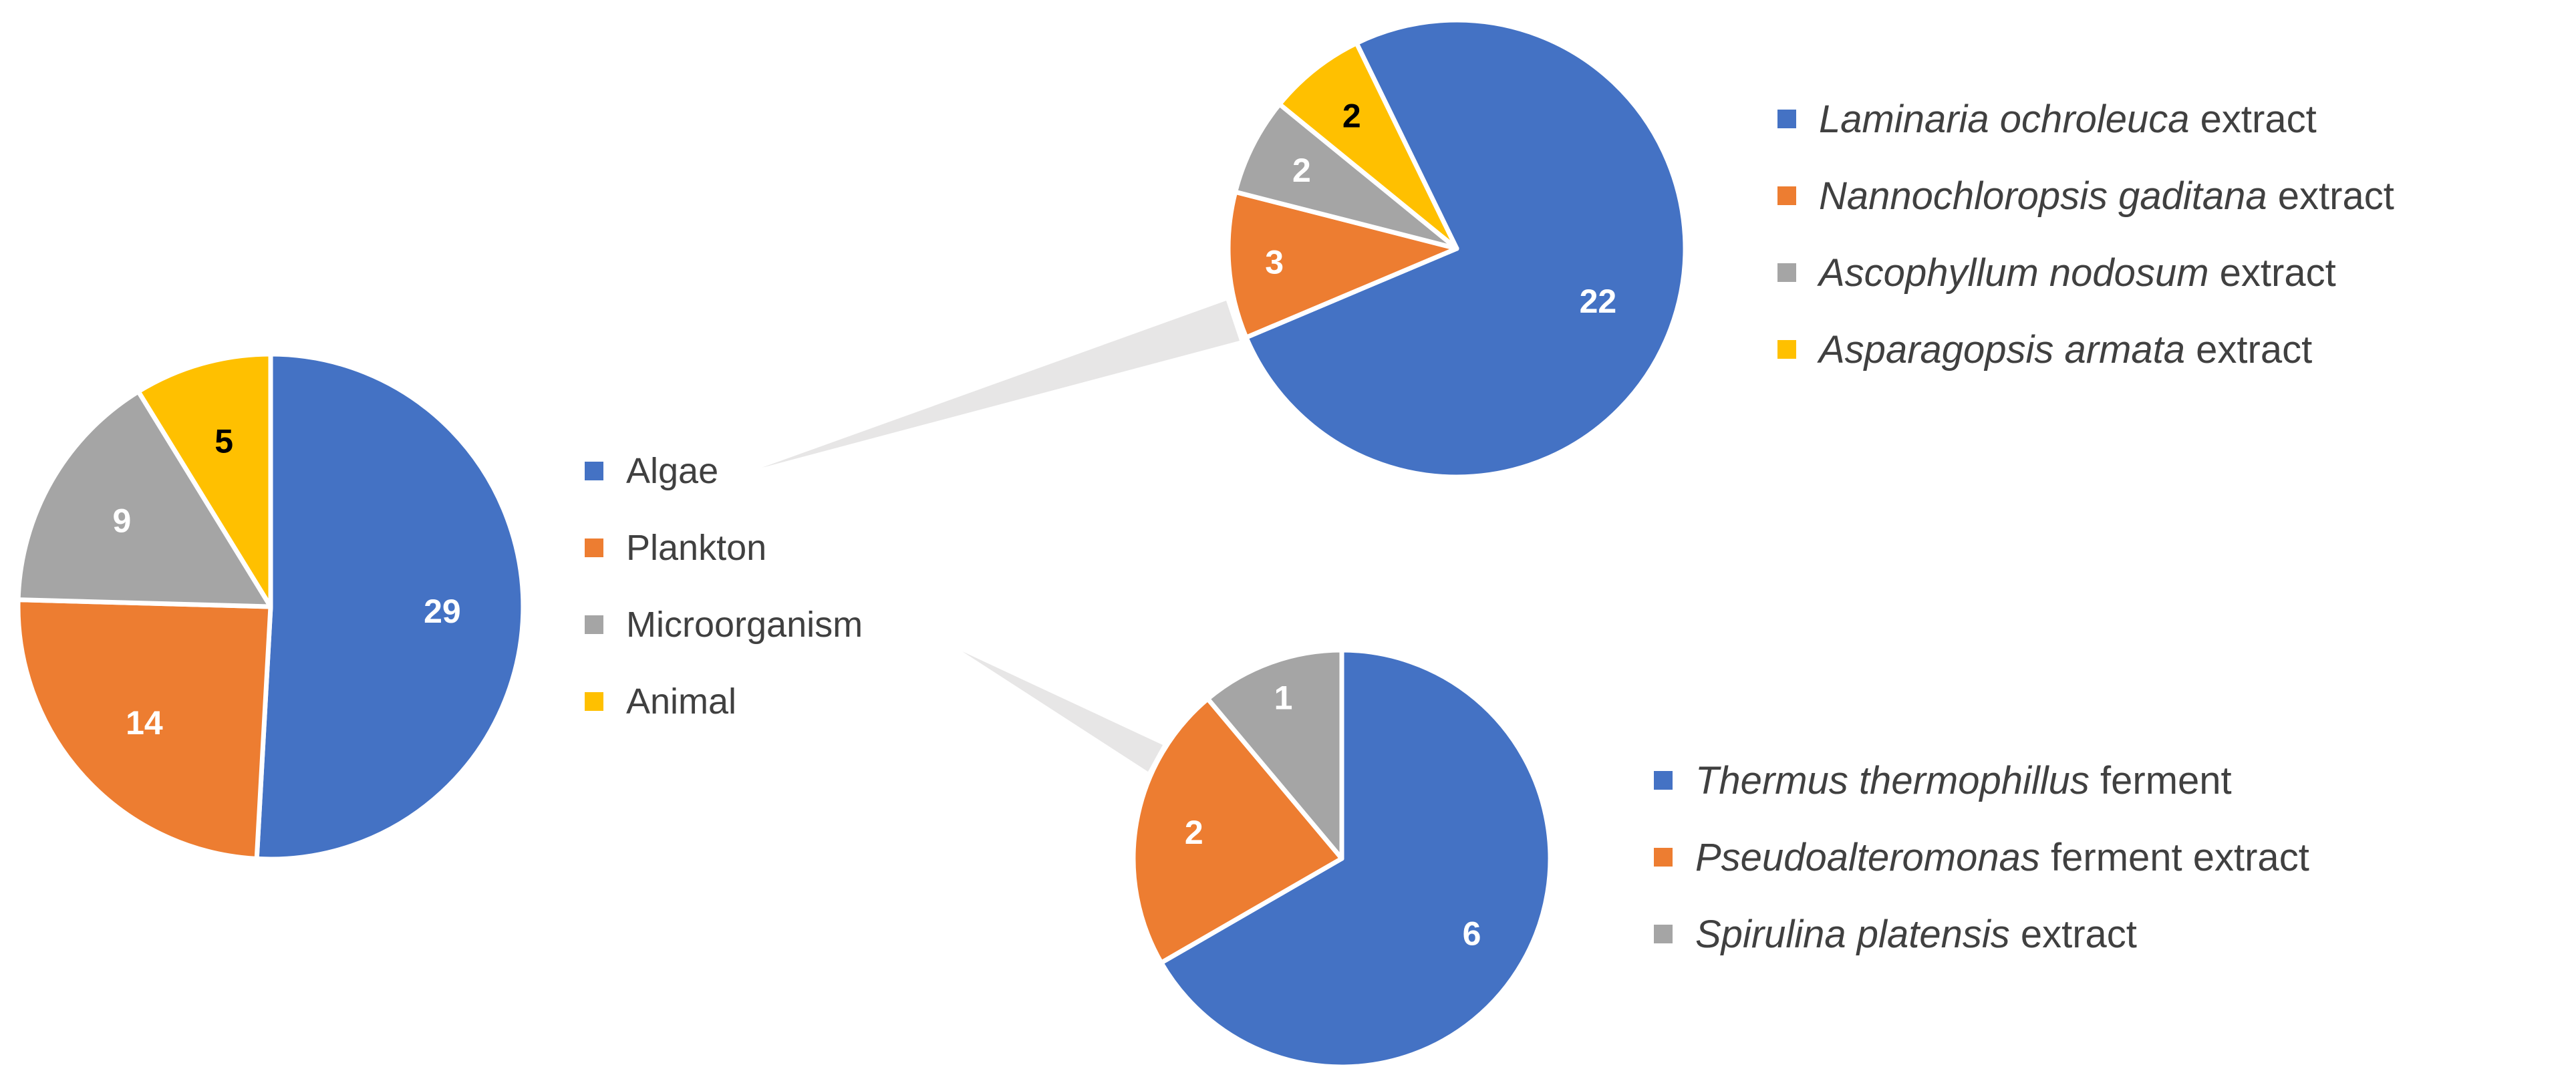 Image resolution: width=2576 pixels, height=1083 pixels. I want to click on main-legend-swatch-algae, so click(594, 471).